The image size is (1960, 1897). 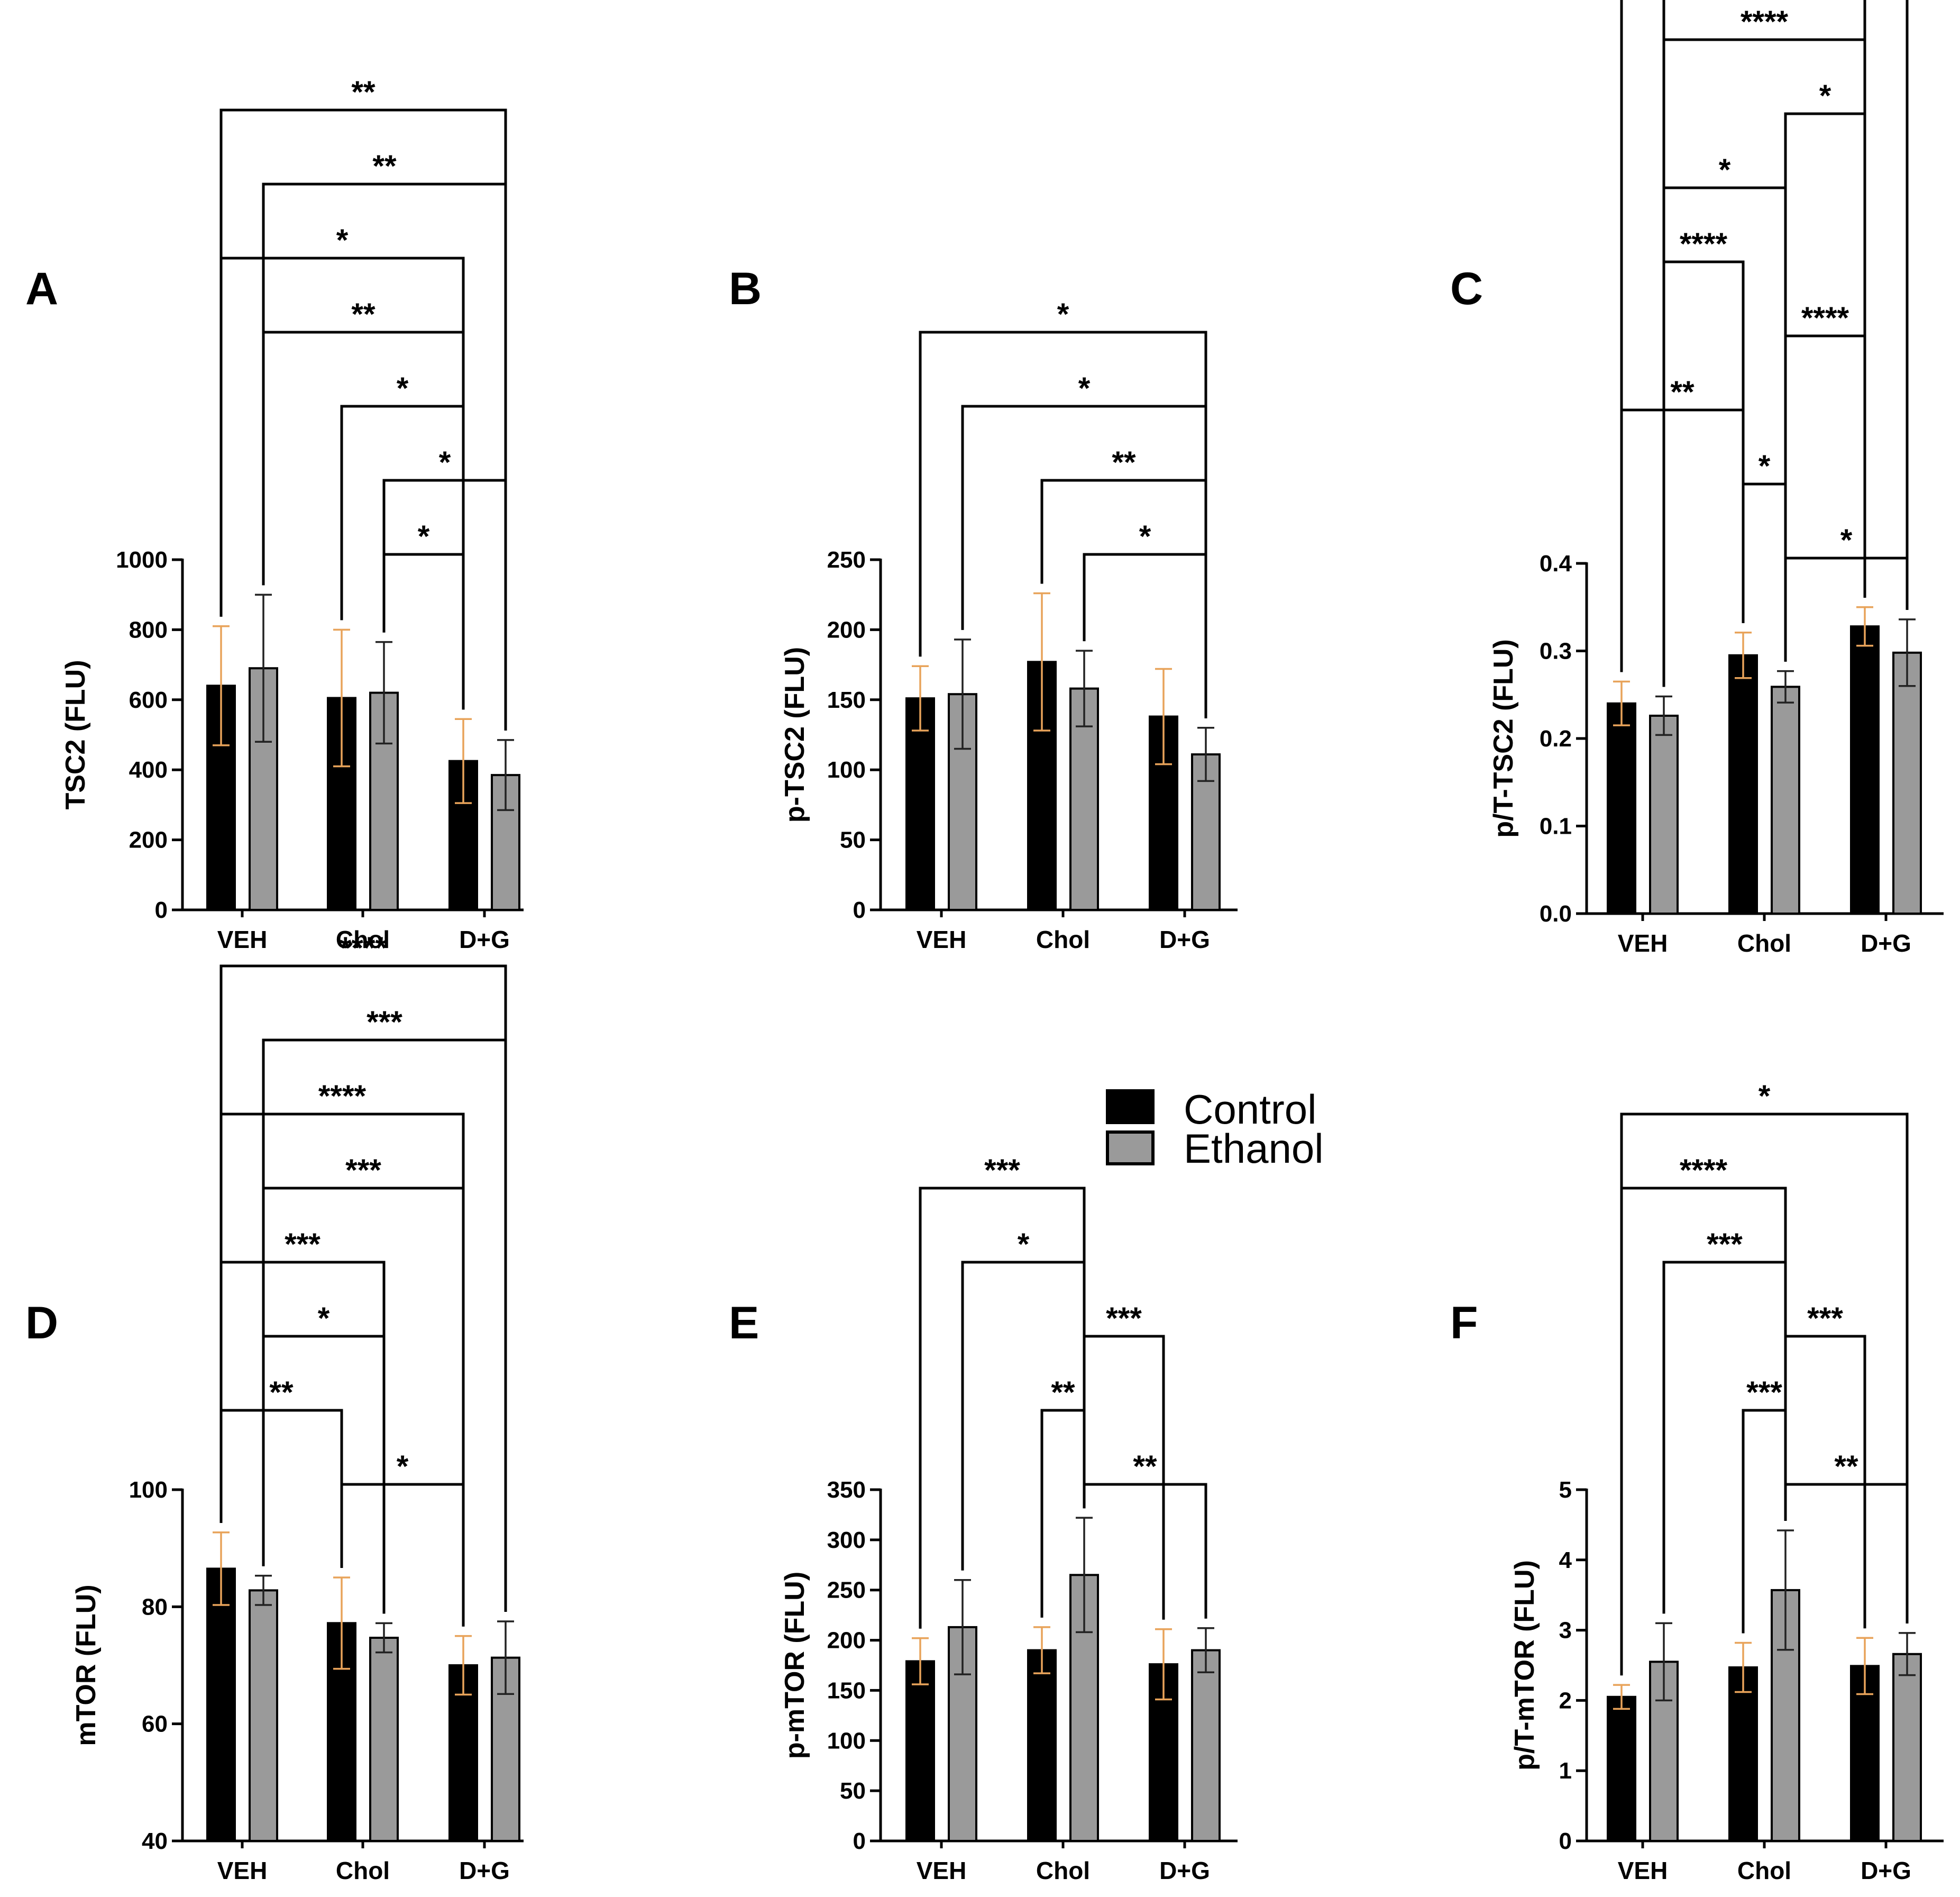 I want to click on legend-swatch-ethanol, so click(x=1130, y=1147).